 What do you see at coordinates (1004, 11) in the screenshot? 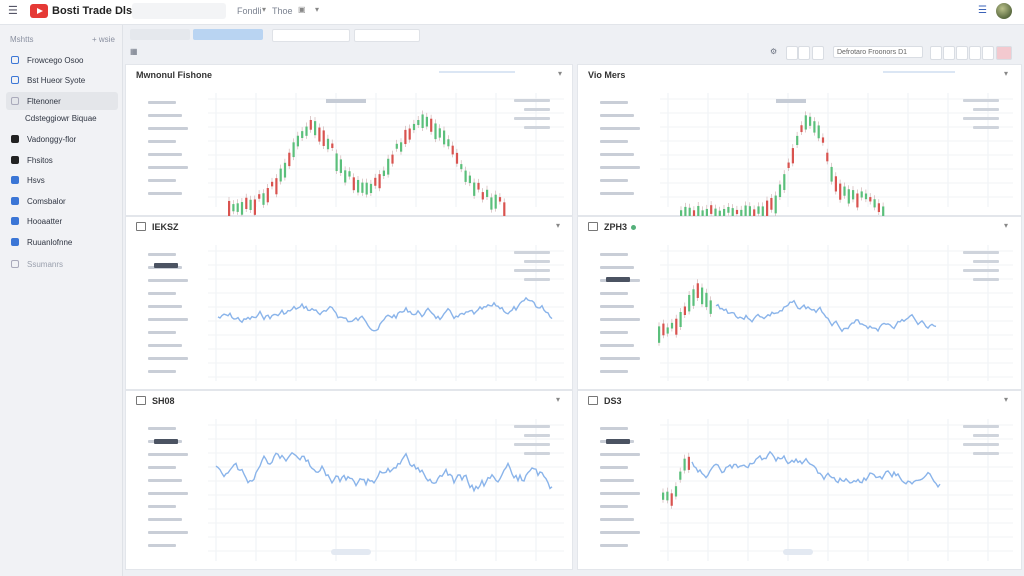
I see `avatar` at bounding box center [1004, 11].